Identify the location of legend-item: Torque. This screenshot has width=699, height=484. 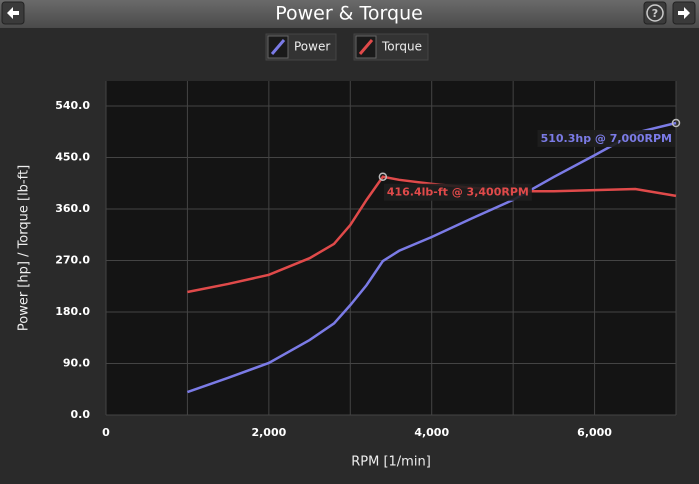
(391, 47).